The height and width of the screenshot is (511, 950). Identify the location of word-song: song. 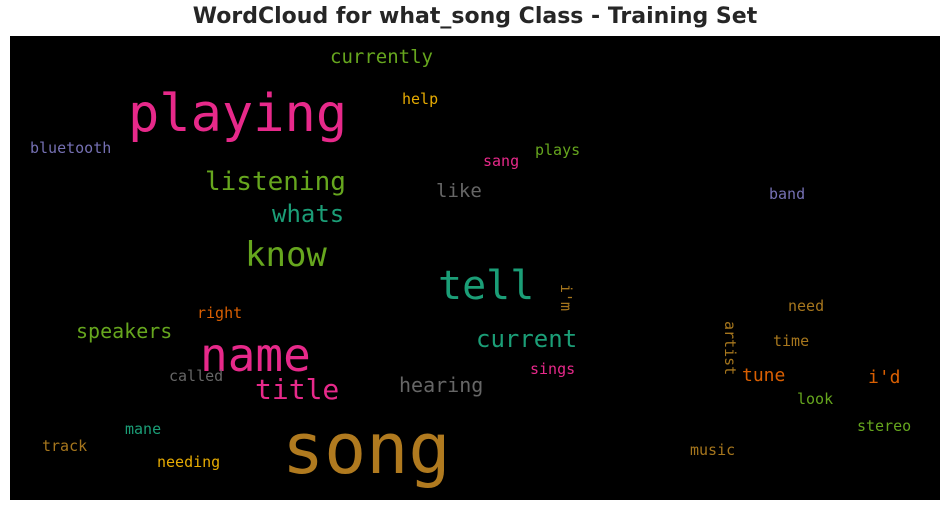
(366, 449).